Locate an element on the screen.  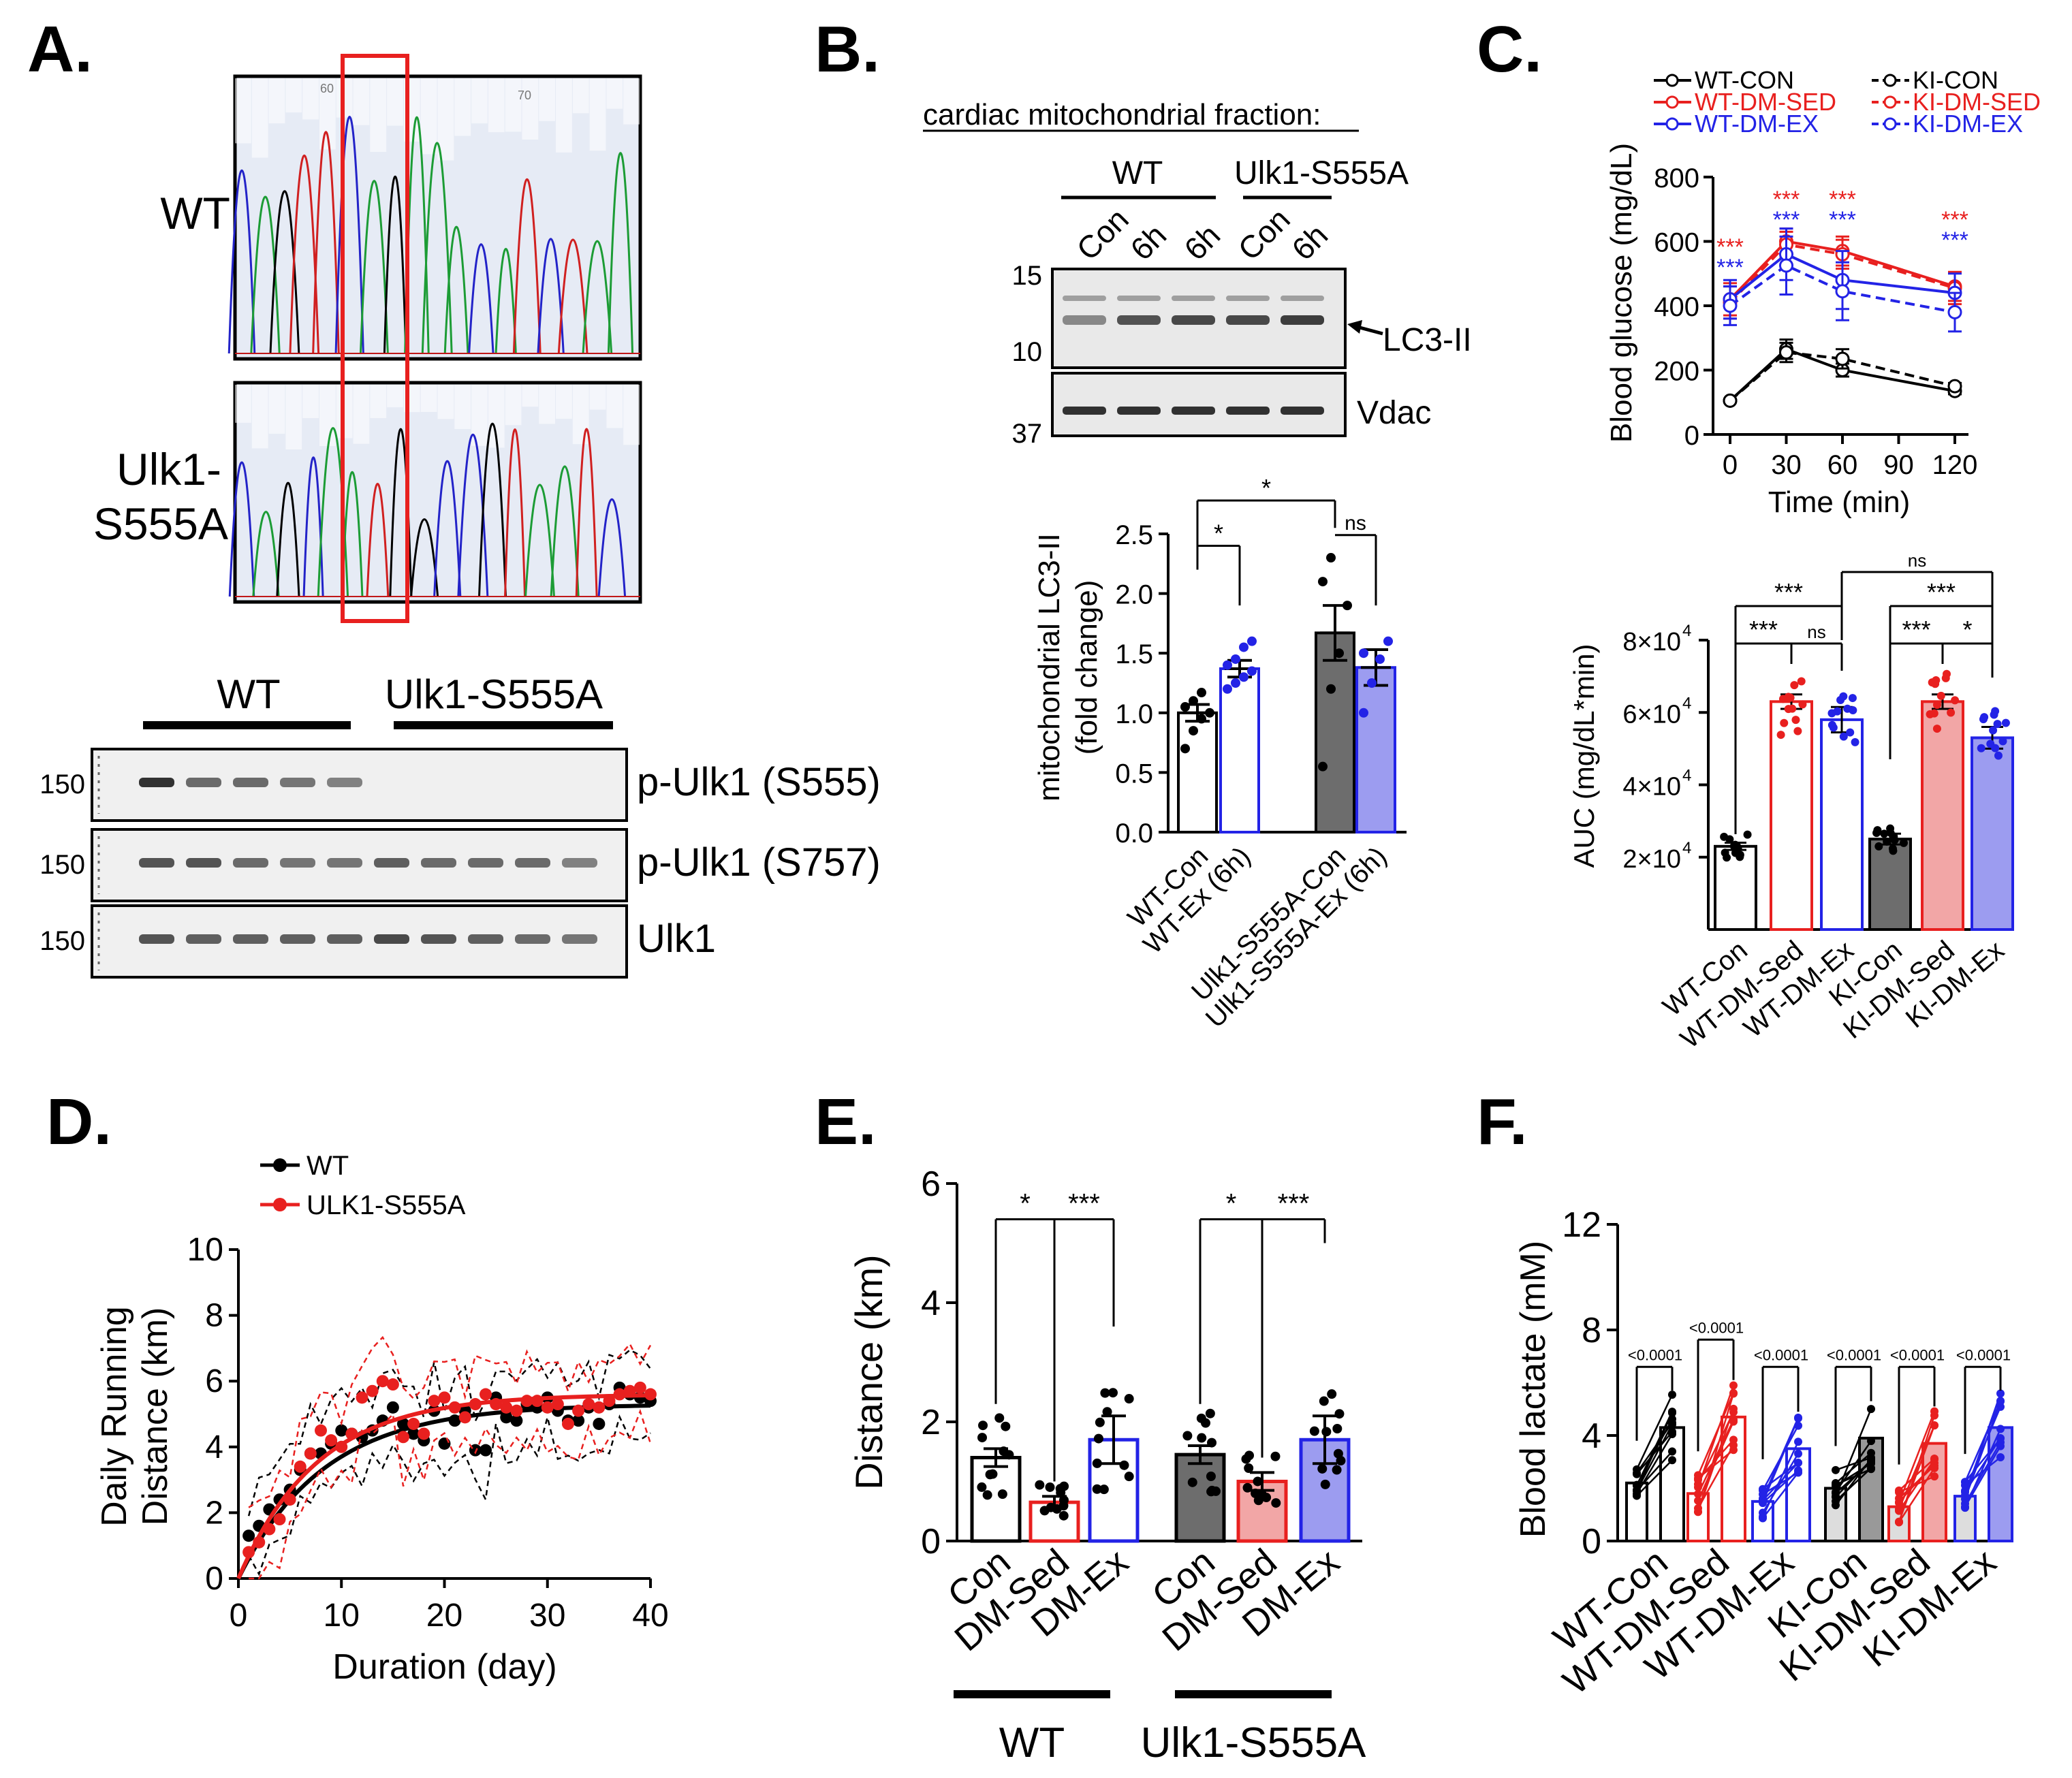
label-ki-1: Ulk1- is located at coordinates (168, 469).